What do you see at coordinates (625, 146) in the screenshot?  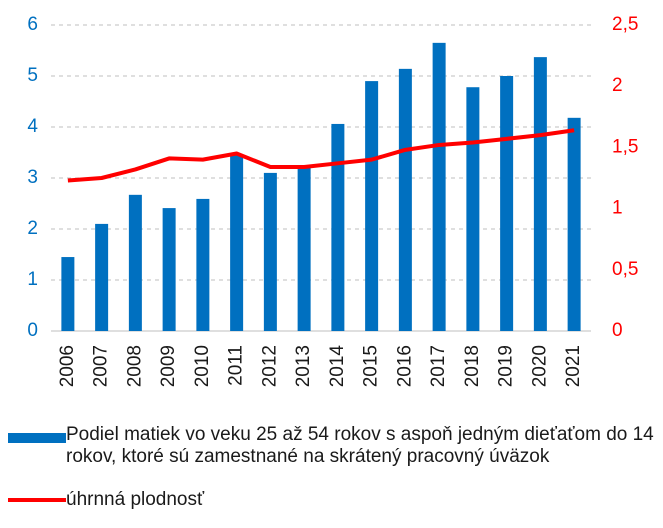 I see `y2-tick-label: 1,5` at bounding box center [625, 146].